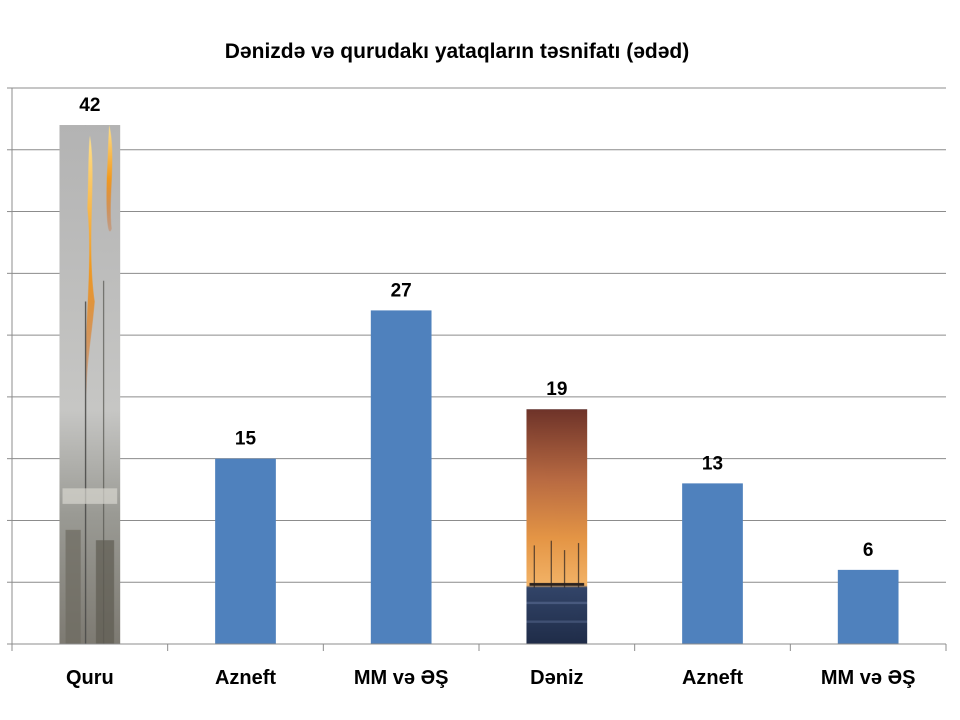 The height and width of the screenshot is (720, 960). What do you see at coordinates (490, 678) in the screenshot?
I see `x-tick-labels: Quru Azneft MM və ƏŞ Dəniz Azneft MM və ƏŞ` at bounding box center [490, 678].